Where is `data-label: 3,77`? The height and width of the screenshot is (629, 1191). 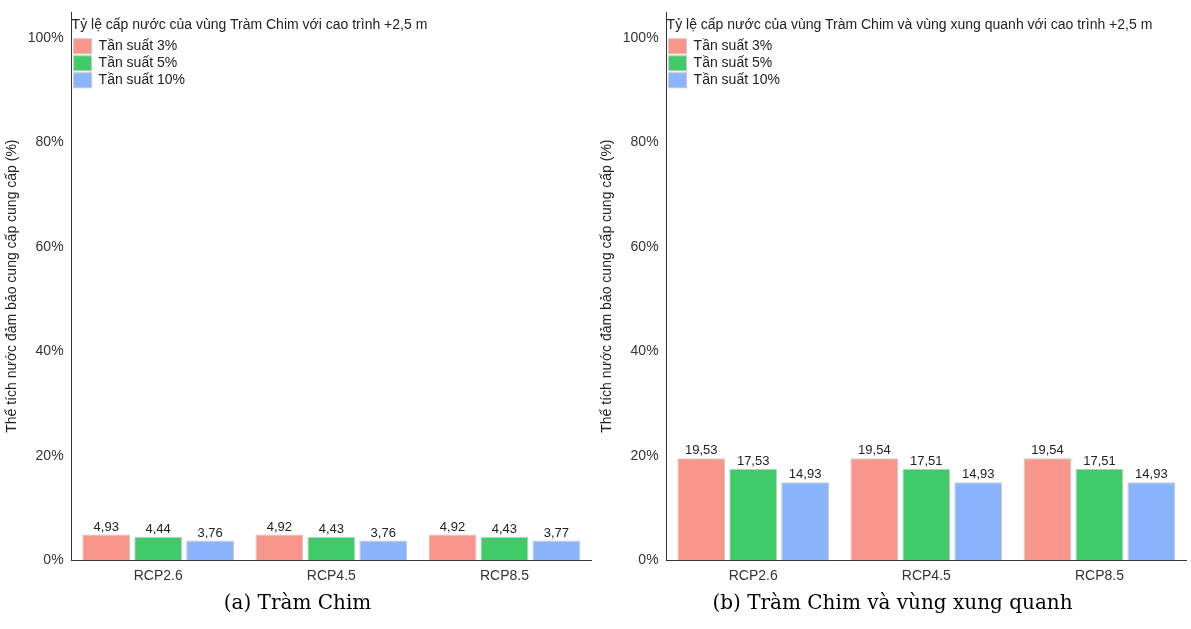
data-label: 3,77 is located at coordinates (556, 532).